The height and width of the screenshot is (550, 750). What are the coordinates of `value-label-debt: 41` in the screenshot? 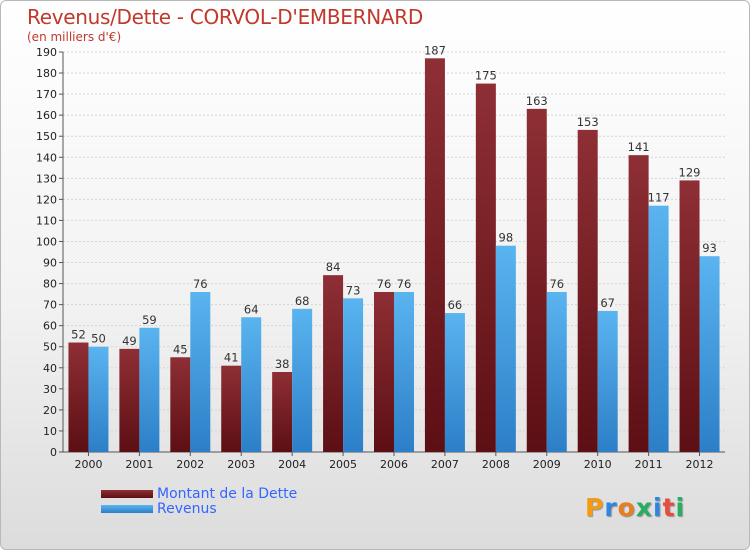 It's located at (231, 358).